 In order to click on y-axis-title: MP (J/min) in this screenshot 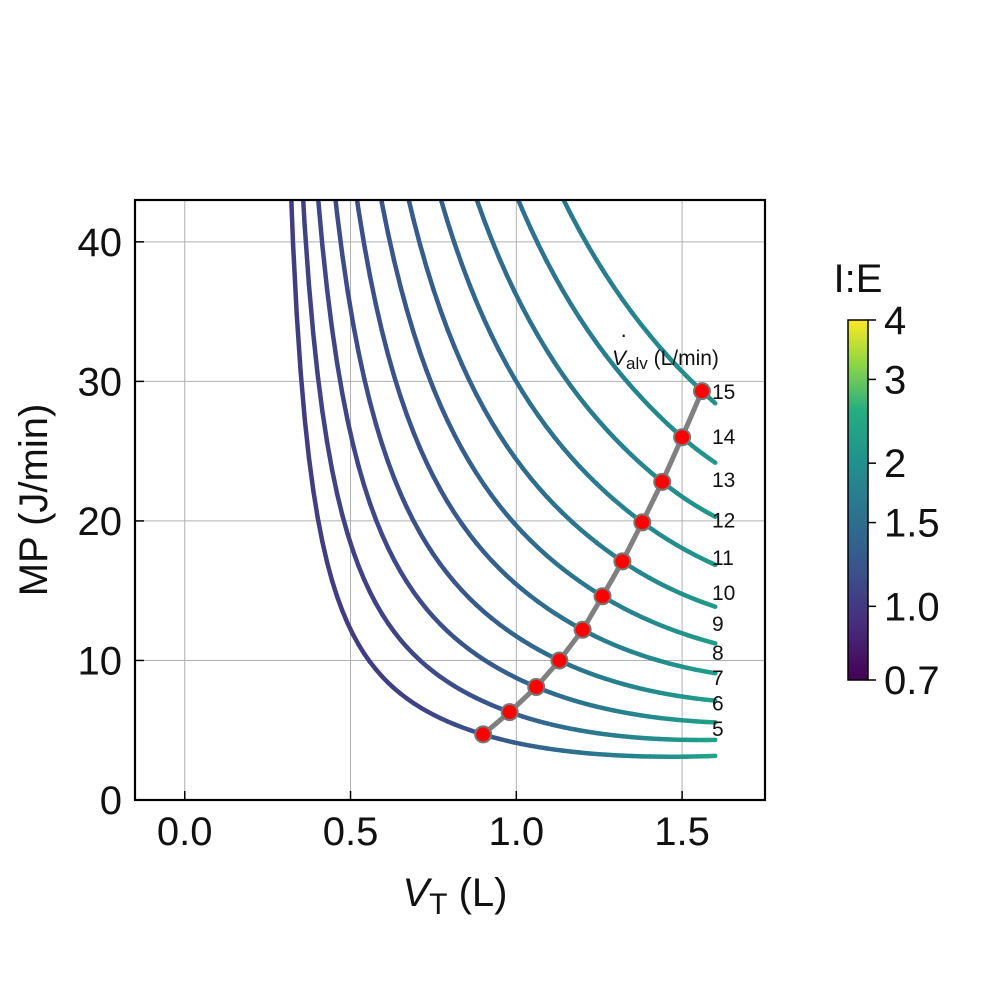, I will do `click(34, 500)`.